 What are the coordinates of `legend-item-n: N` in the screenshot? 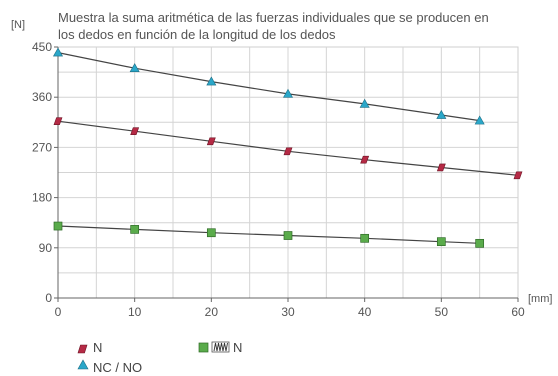 It's located at (89, 347).